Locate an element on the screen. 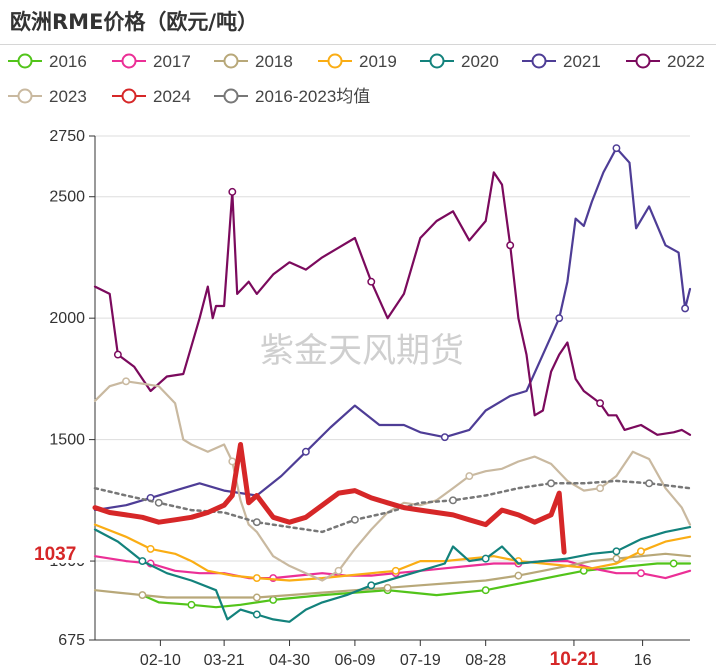  legend-label: 2021 is located at coordinates (582, 61).